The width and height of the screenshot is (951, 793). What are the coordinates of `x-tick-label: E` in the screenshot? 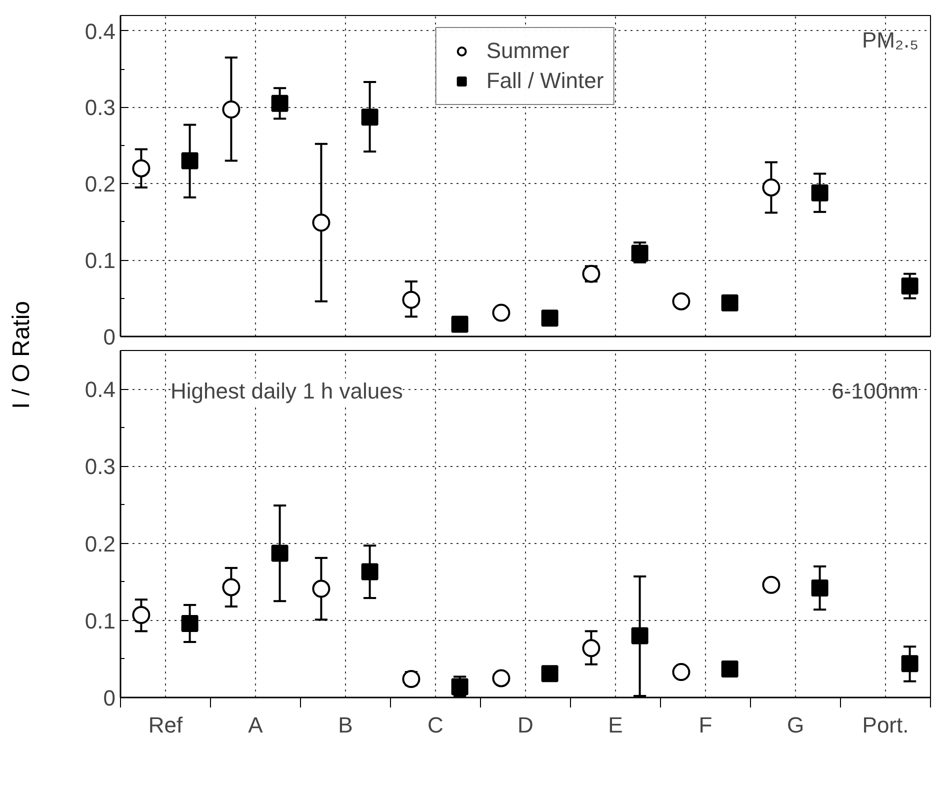 It's located at (615, 725).